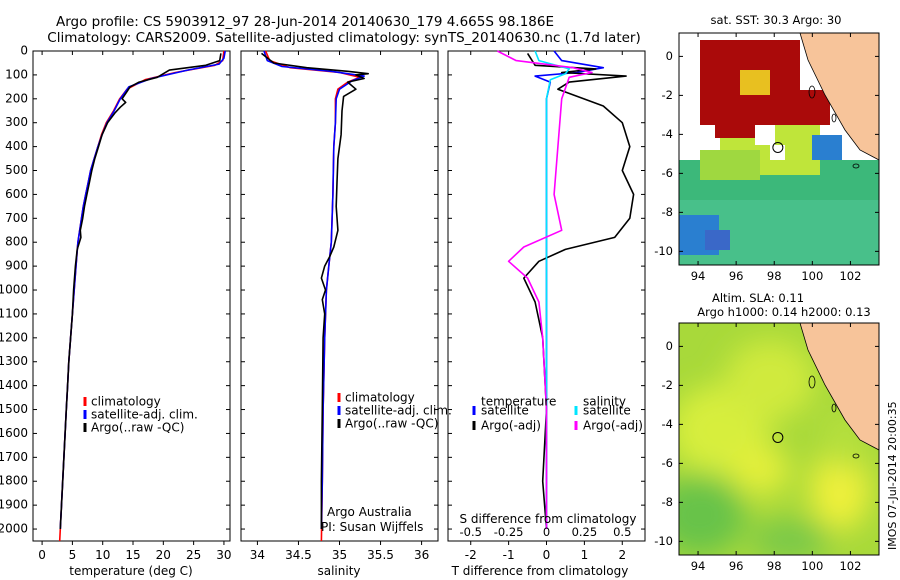 This screenshot has height=580, width=900. What do you see at coordinates (14, 290) in the screenshot?
I see `depth-tick-label: 1000` at bounding box center [14, 290].